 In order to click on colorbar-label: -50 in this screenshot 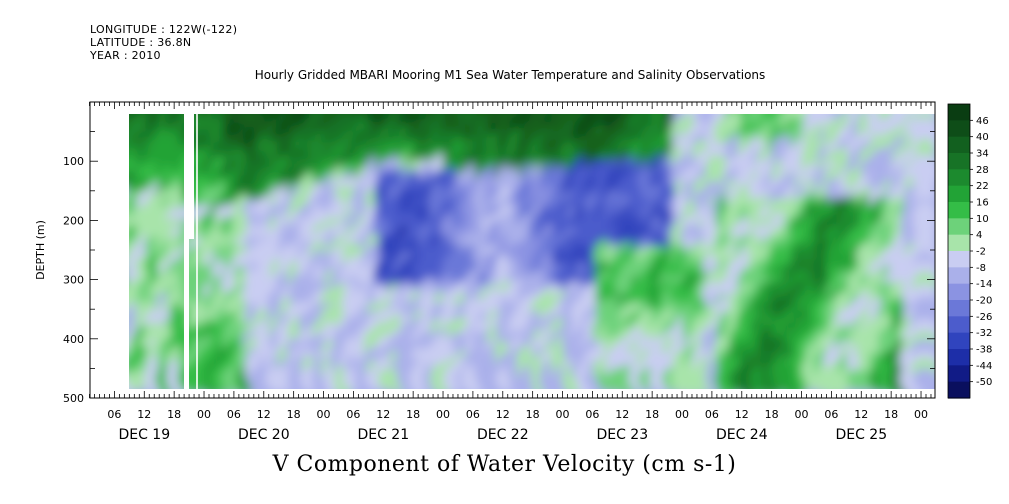, I will do `click(984, 382)`.